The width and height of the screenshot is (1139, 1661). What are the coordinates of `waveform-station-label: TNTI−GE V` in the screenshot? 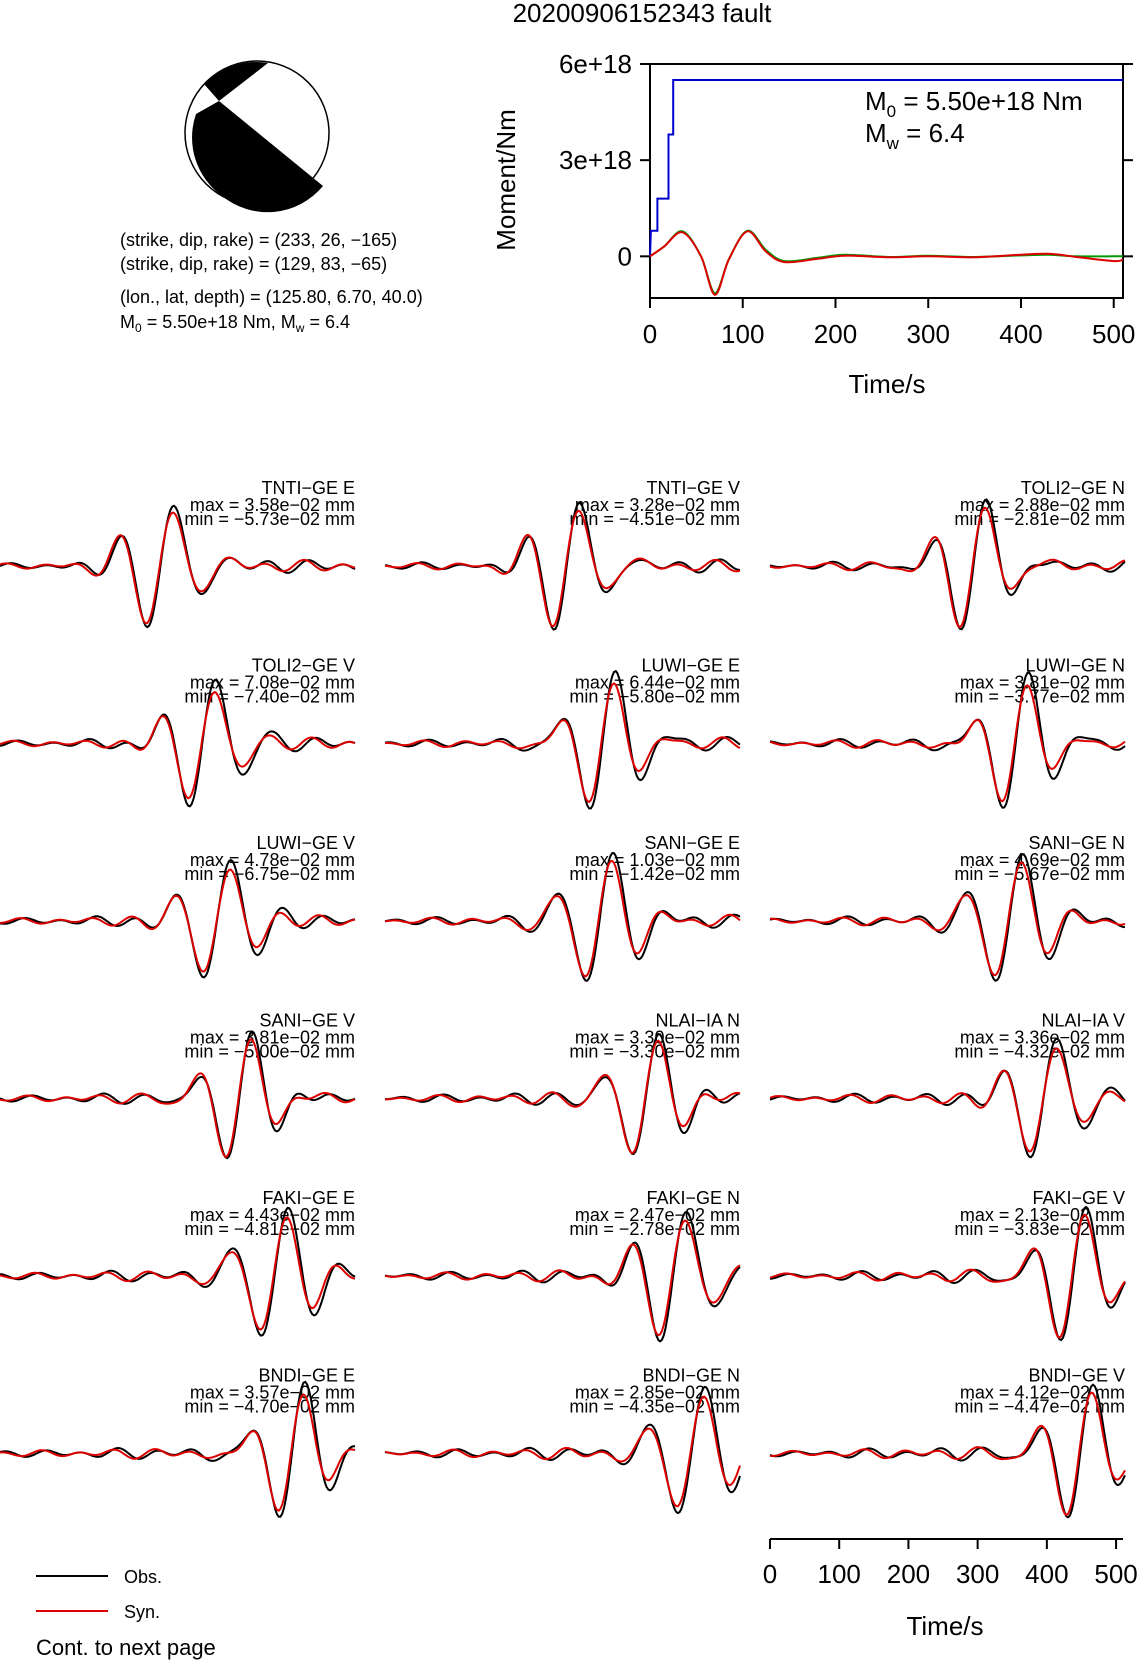 It's located at (693, 488).